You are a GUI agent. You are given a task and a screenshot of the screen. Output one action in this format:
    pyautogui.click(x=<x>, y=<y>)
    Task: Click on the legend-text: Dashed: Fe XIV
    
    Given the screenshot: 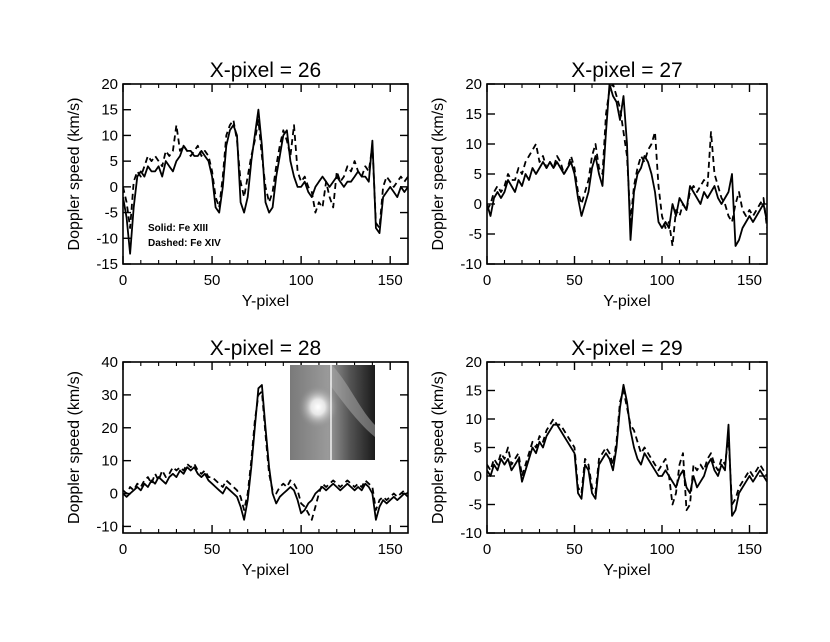 What is the action you would take?
    pyautogui.click(x=184, y=243)
    